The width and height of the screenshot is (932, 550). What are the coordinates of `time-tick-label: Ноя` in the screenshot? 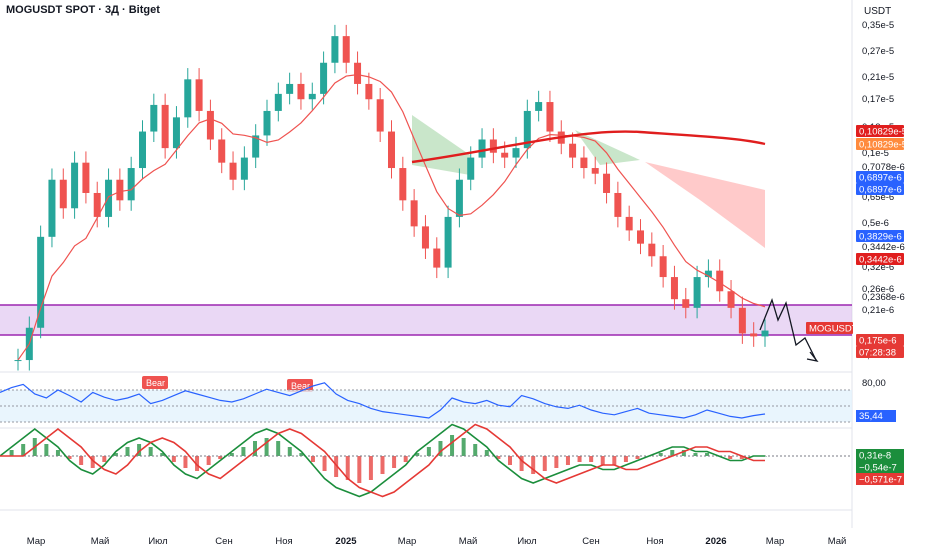 It's located at (654, 541).